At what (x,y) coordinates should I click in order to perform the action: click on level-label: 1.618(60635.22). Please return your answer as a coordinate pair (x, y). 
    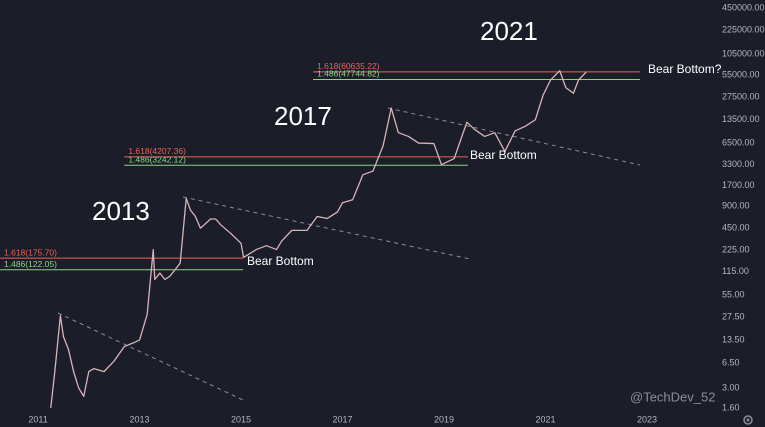
    Looking at the image, I should click on (348, 66).